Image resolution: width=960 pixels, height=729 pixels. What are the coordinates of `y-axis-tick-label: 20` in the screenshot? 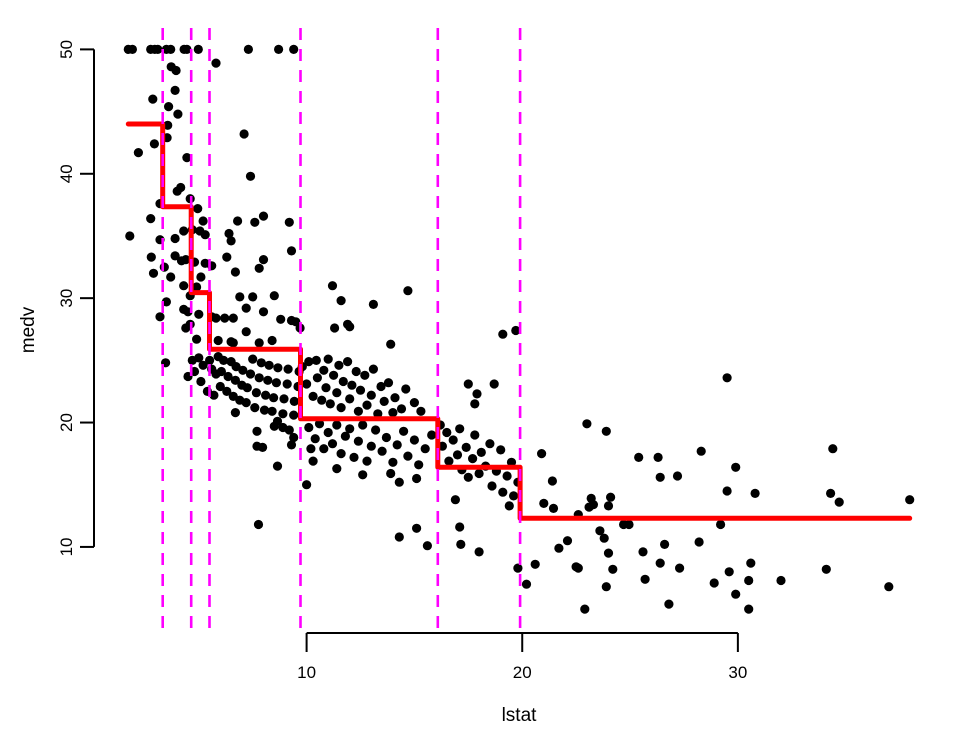 It's located at (66, 422).